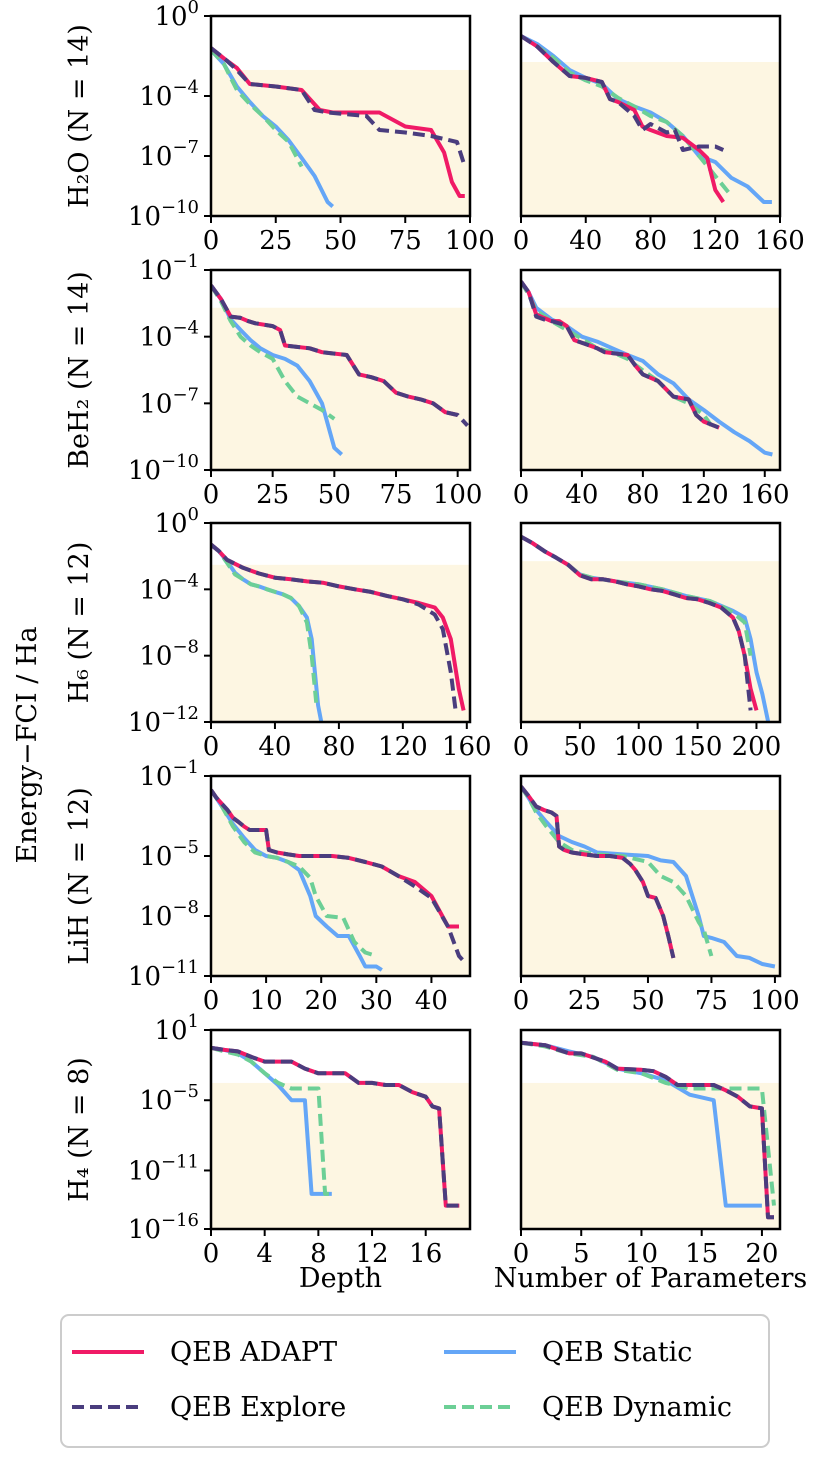  I want to click on legend-label-adapt: QEB ADAPT, so click(253, 1352).